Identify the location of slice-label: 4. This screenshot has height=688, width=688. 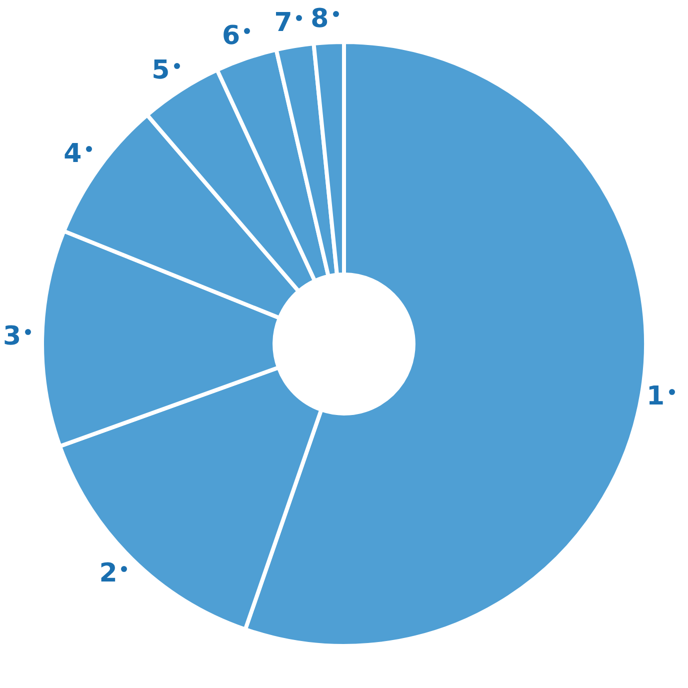
(73, 153).